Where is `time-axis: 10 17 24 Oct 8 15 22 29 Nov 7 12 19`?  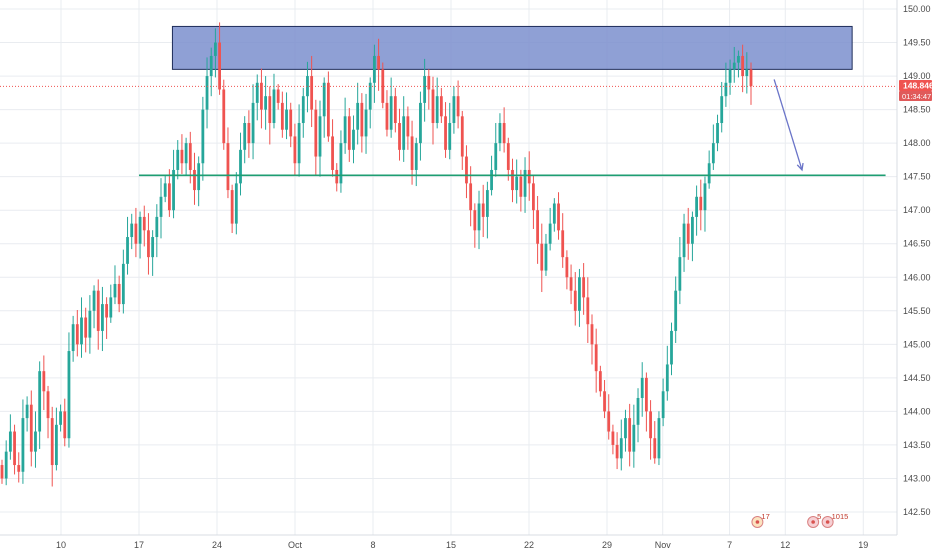
time-axis: 10 17 24 Oct 8 15 22 29 Nov 7 12 19 is located at coordinates (462, 545).